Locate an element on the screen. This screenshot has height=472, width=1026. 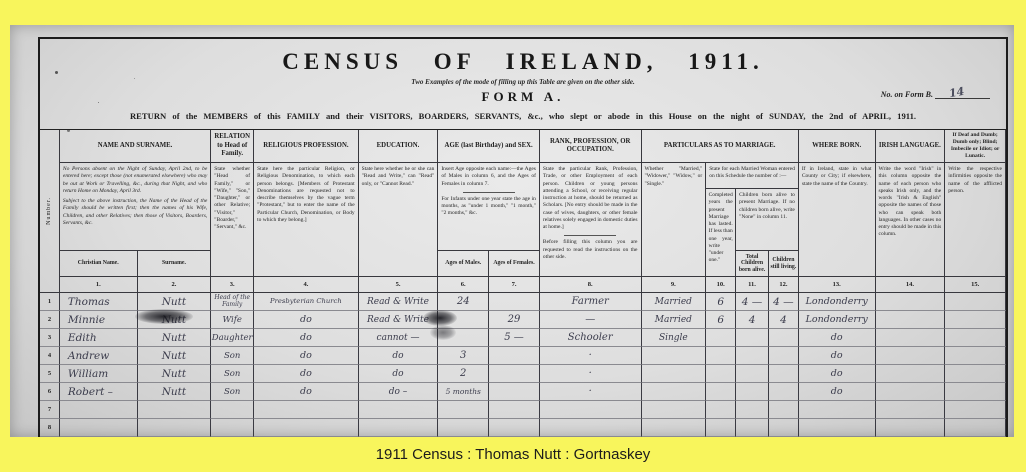
cell-infirmity-row1 is located at coordinates (975, 302).